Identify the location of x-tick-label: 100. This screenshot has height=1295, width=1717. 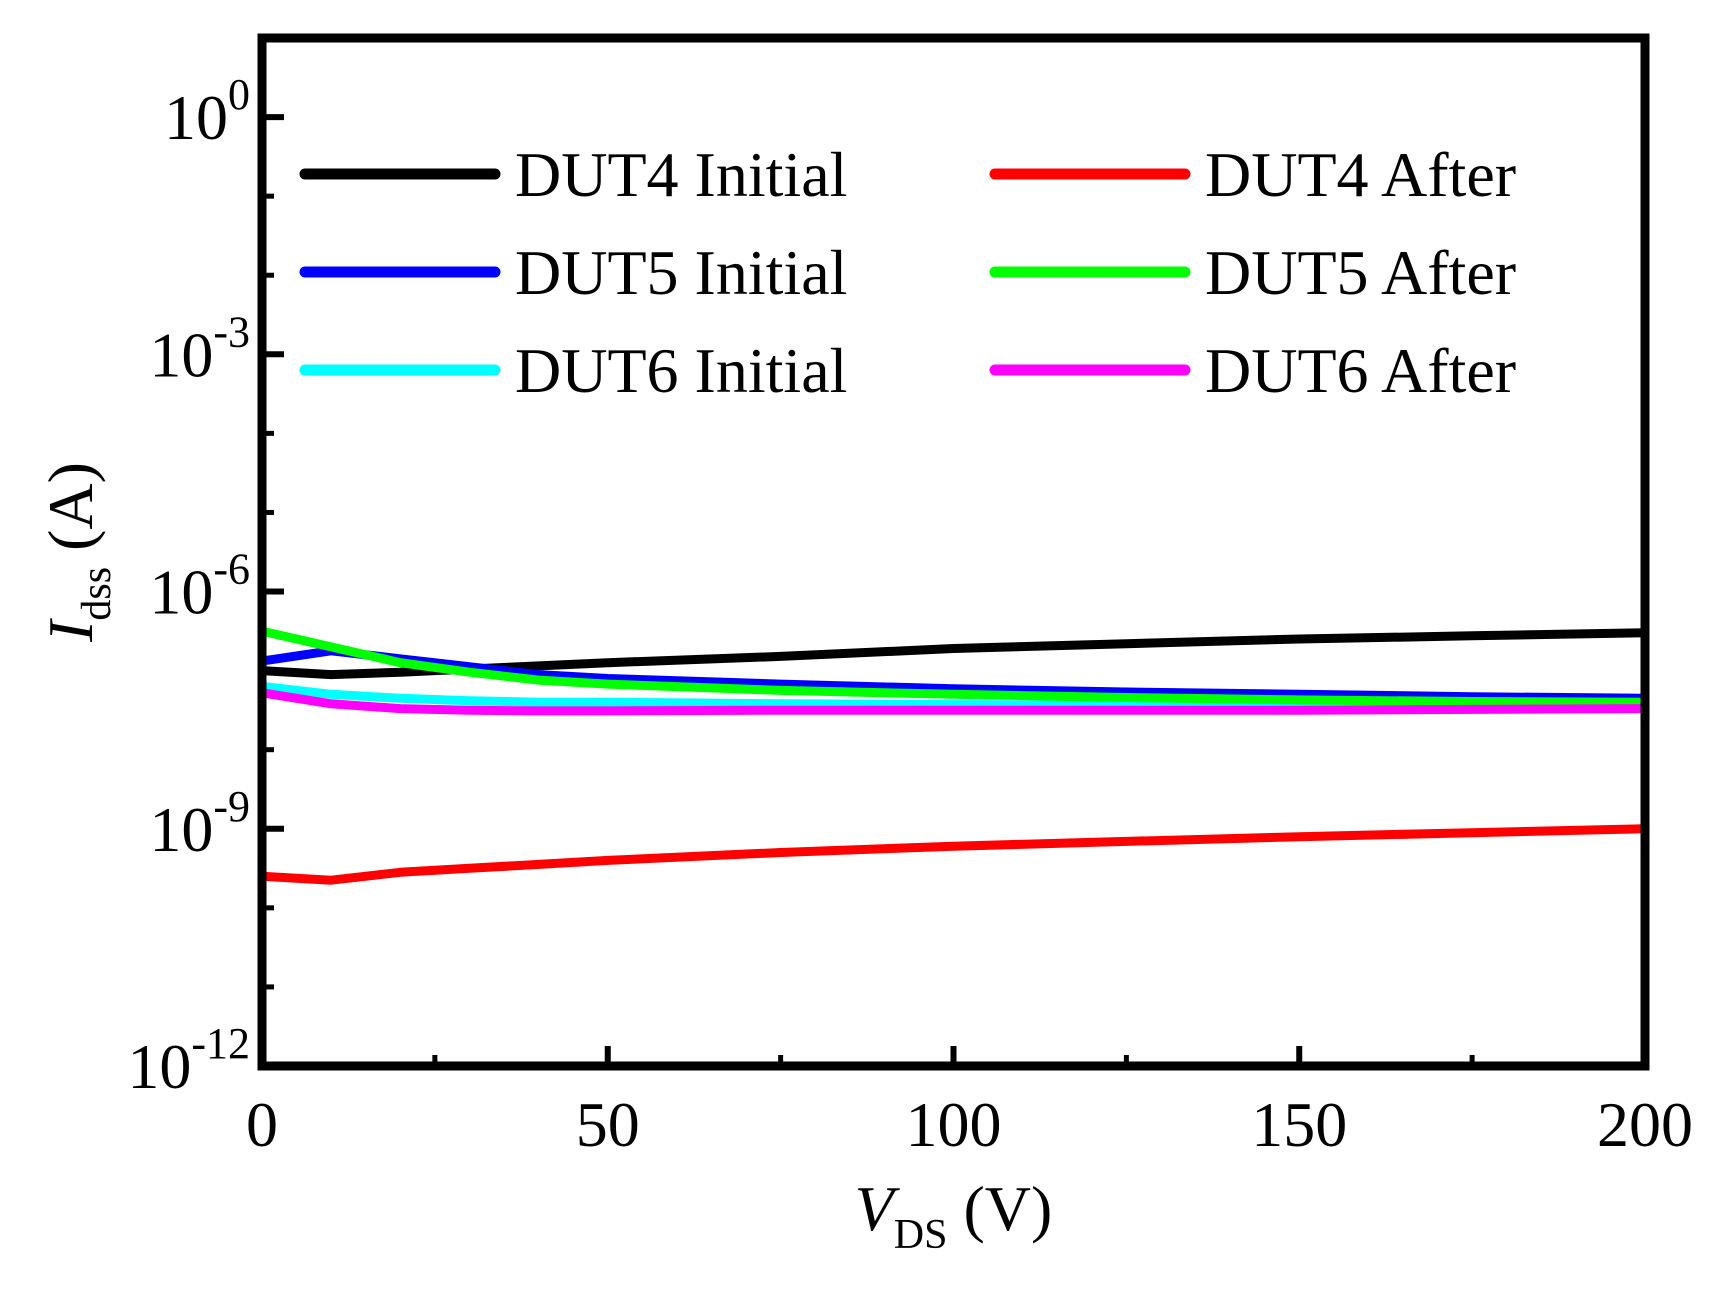
(954, 1124).